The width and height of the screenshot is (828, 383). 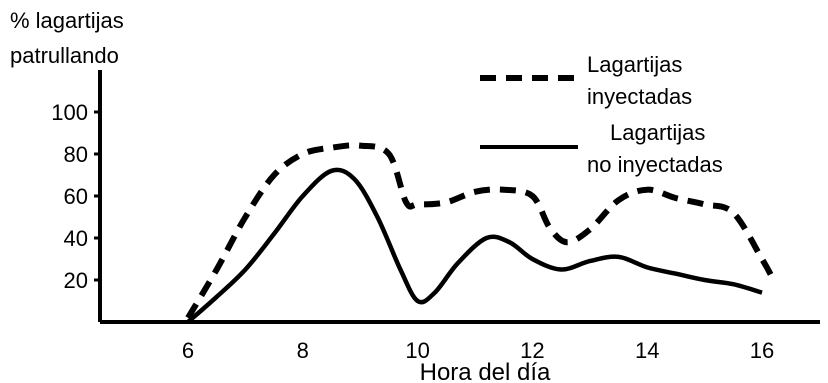 I want to click on y-tick-label: 100, so click(x=69, y=112).